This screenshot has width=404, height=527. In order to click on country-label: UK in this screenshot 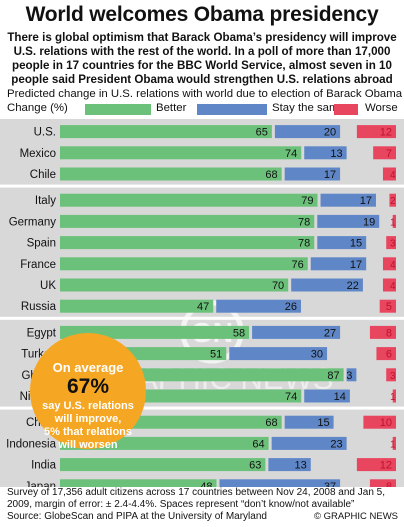, I will do `click(48, 286)`.